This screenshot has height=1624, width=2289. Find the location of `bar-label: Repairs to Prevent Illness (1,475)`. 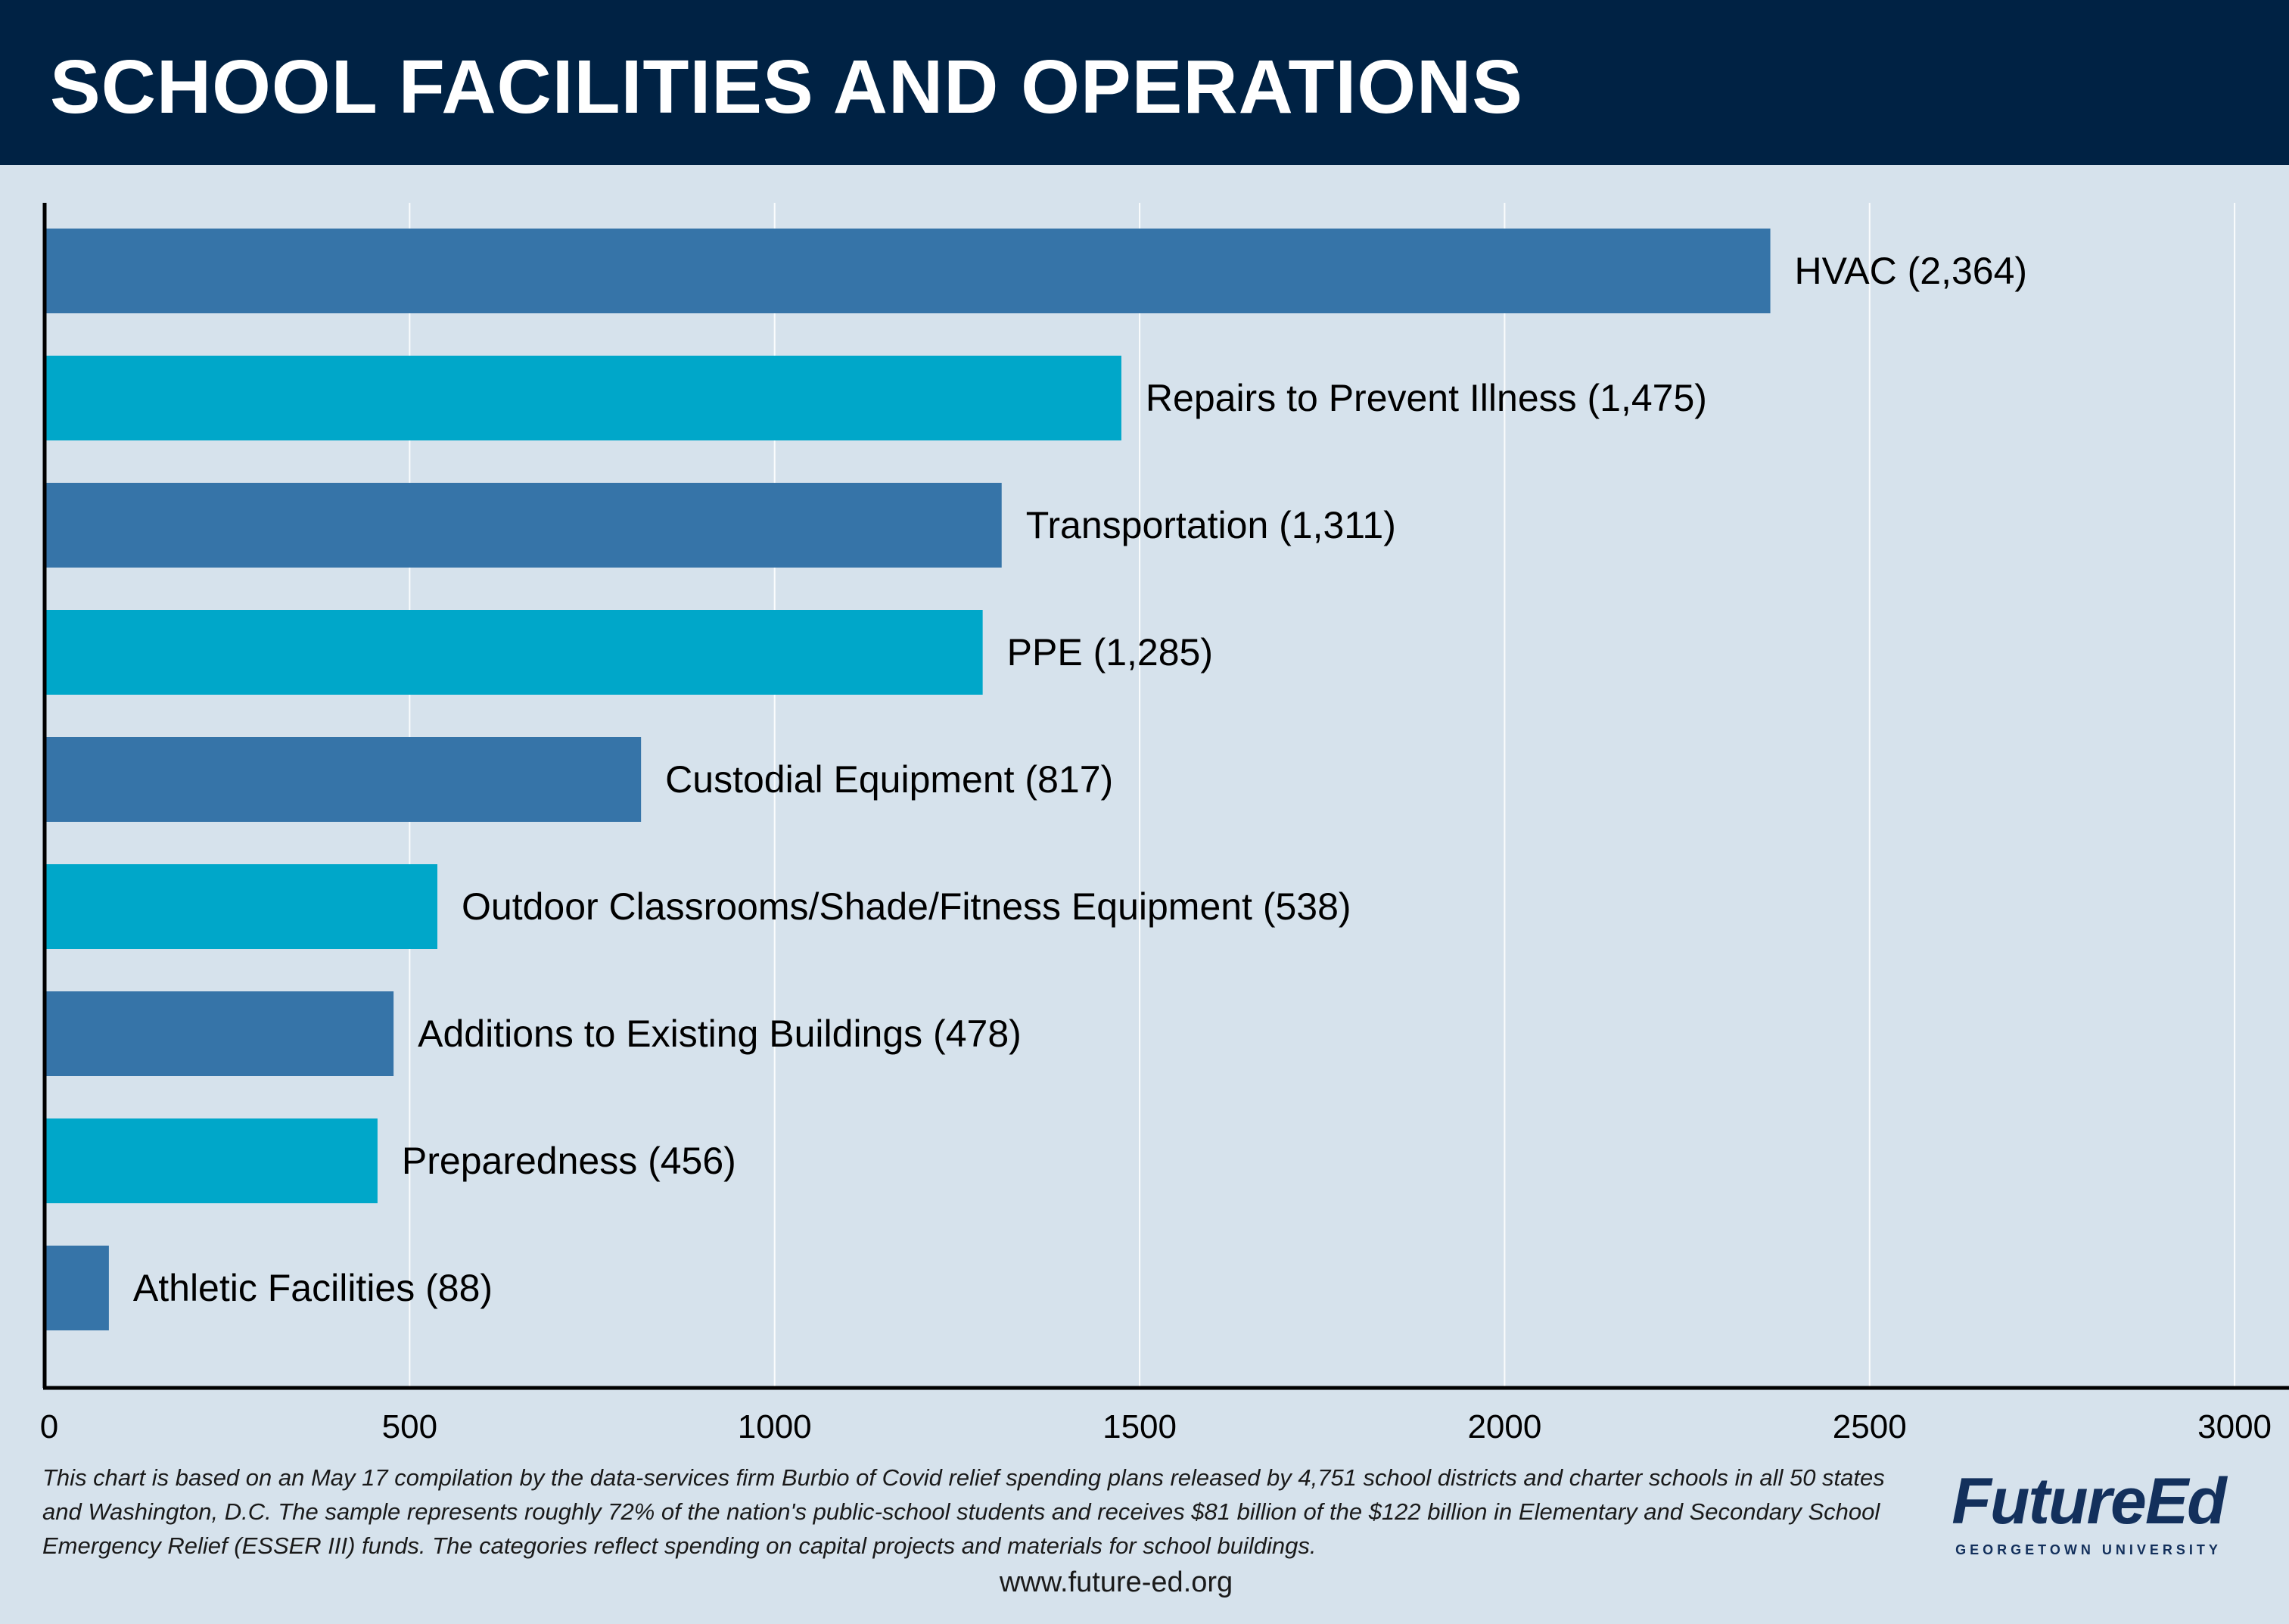

bar-label: Repairs to Prevent Illness (1,475) is located at coordinates (1426, 398).